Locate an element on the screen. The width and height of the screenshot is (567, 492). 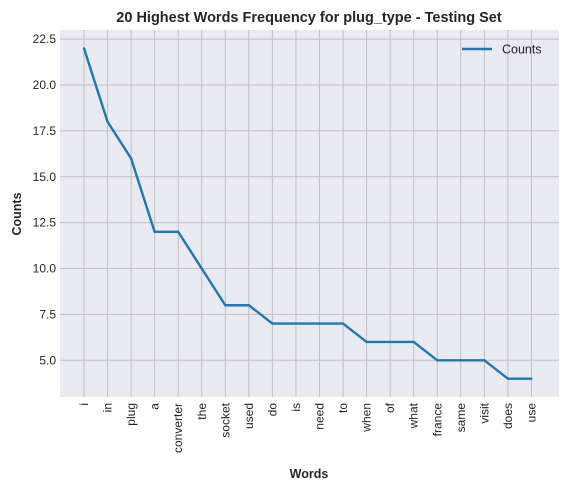
x-tick-label: the is located at coordinates (202, 411).